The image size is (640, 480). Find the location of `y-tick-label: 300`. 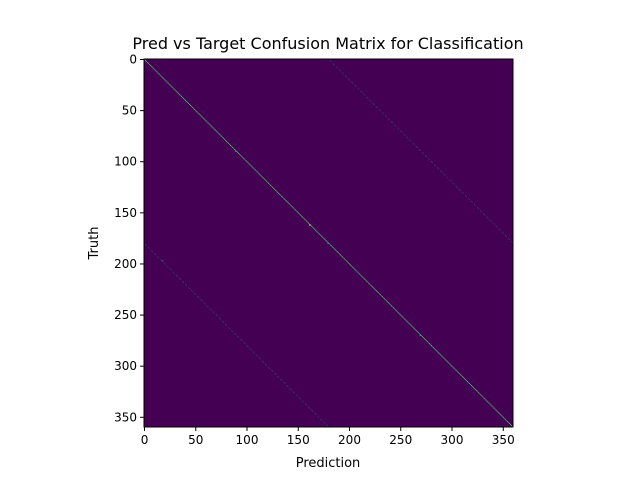

y-tick-label: 300 is located at coordinates (125, 366).